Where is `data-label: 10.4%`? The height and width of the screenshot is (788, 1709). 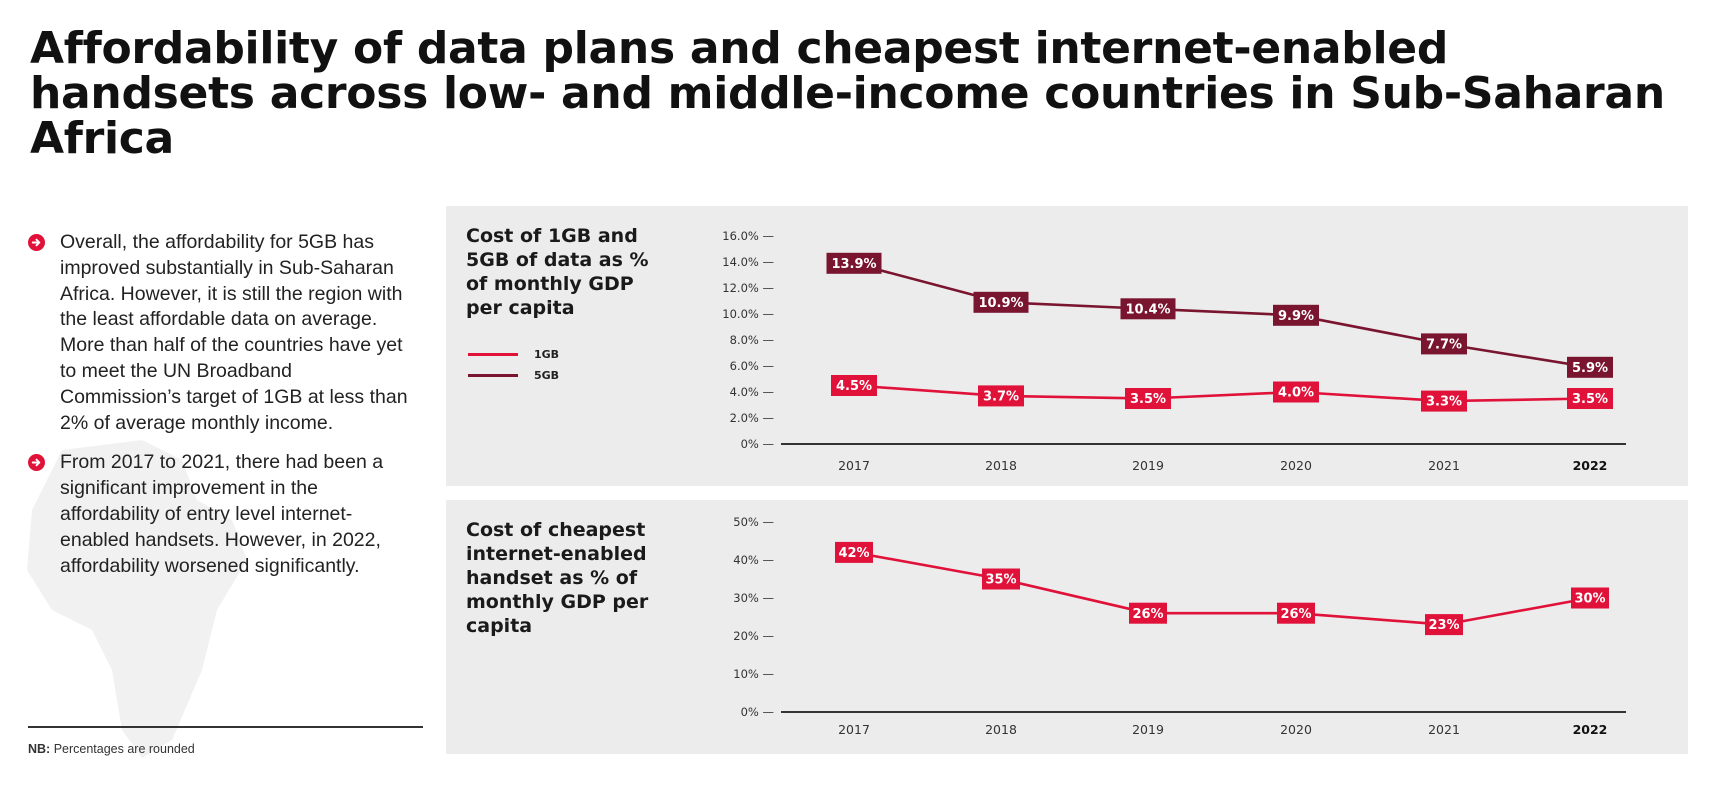
data-label: 10.4% is located at coordinates (1148, 309).